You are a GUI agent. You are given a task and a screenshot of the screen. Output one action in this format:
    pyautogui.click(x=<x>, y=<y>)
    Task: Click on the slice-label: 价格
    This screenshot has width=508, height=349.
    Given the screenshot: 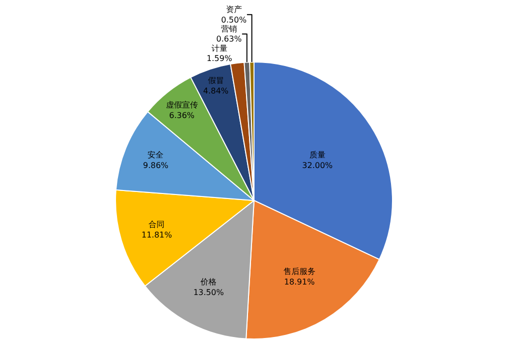 What is the action you would take?
    pyautogui.click(x=208, y=282)
    